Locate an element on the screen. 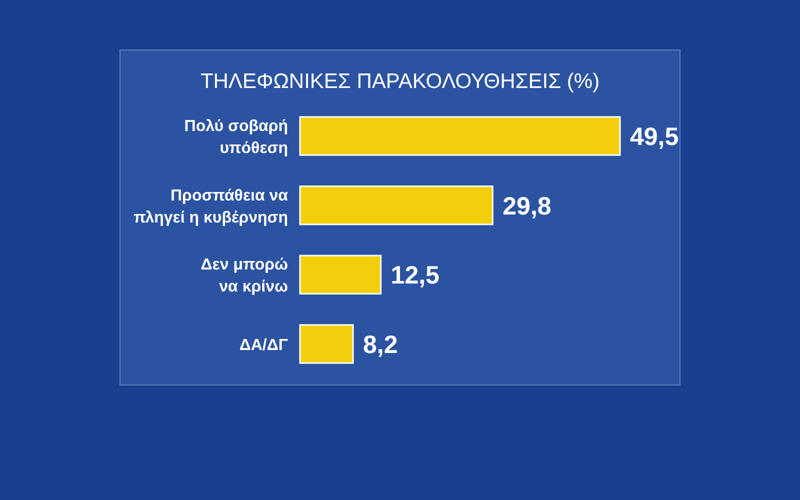 The image size is (800, 500). y-tick-label: Πολύ σοβαρή υπόθεση is located at coordinates (236, 137).